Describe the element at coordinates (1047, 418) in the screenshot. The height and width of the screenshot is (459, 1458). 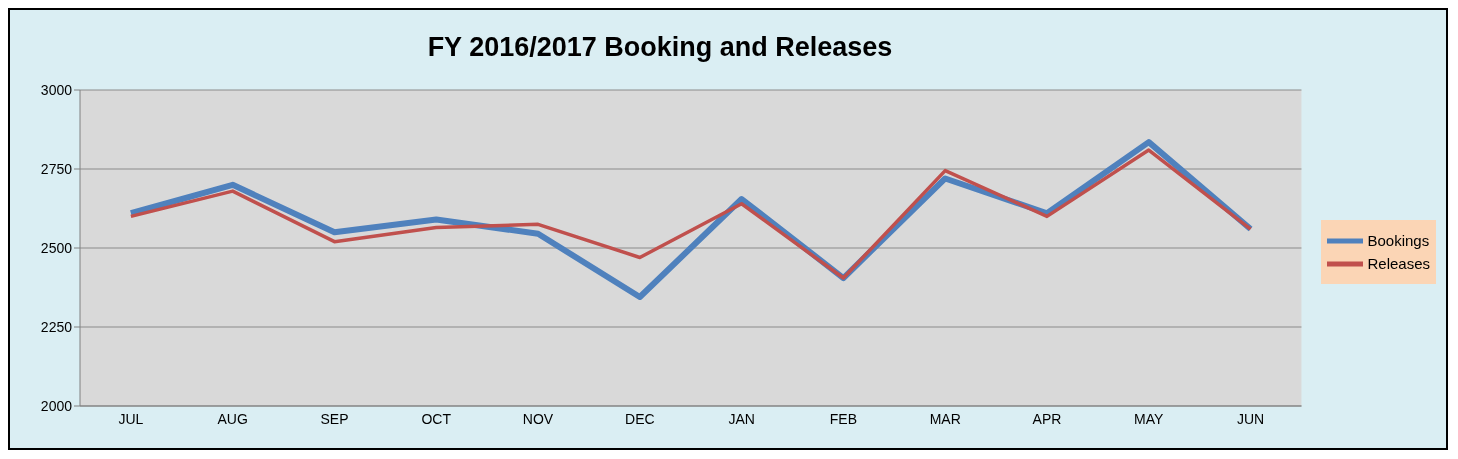
I see `x-tick-label: APR` at that location.